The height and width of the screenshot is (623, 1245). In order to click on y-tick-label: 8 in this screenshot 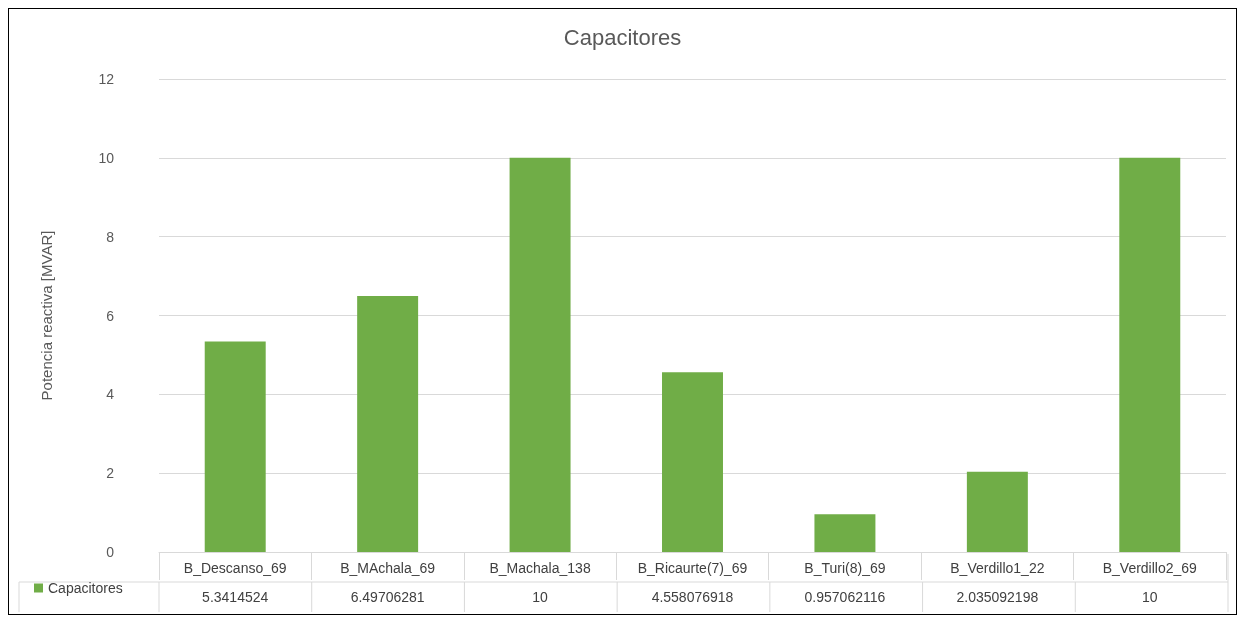, I will do `click(110, 236)`.